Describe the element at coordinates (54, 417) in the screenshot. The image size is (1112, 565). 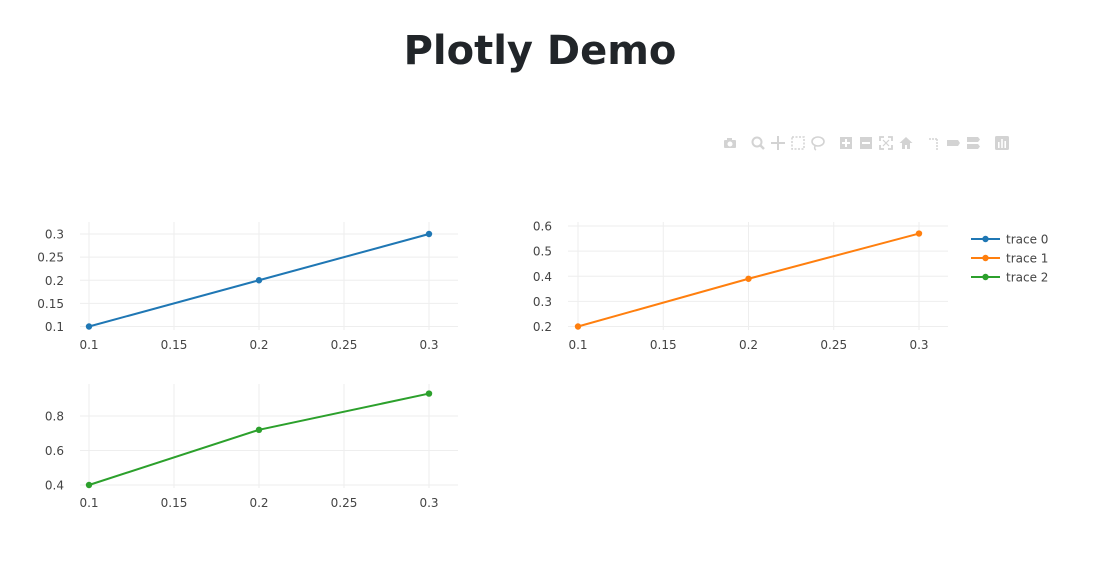
I see `y-tick-label: 0.8` at that location.